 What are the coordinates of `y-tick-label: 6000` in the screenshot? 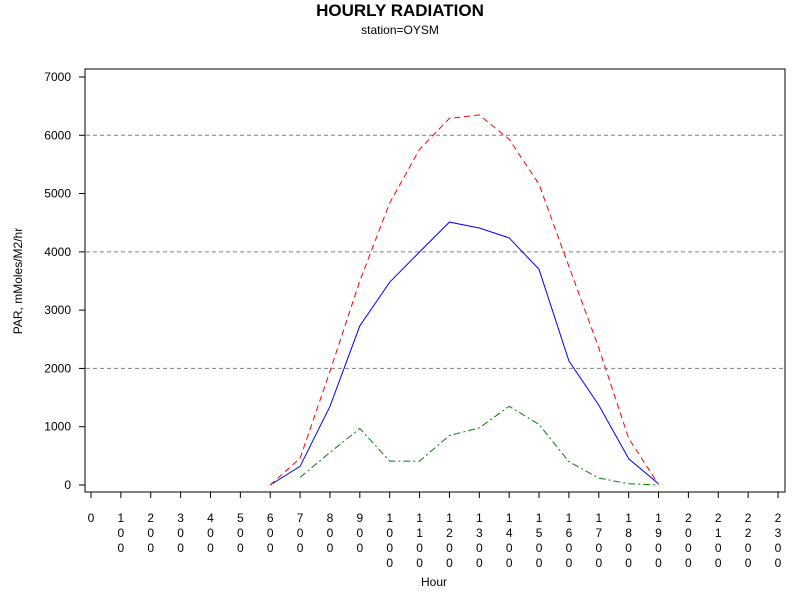 It's located at (57, 135).